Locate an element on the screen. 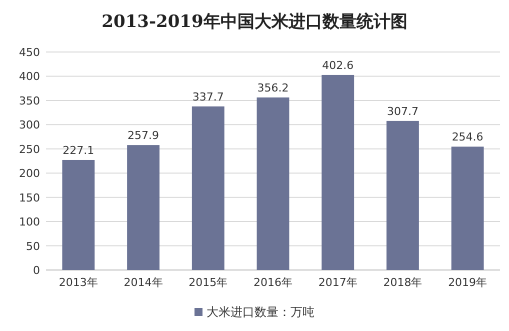 This screenshot has height=331, width=509. y-tick-label: 450 is located at coordinates (29, 52).